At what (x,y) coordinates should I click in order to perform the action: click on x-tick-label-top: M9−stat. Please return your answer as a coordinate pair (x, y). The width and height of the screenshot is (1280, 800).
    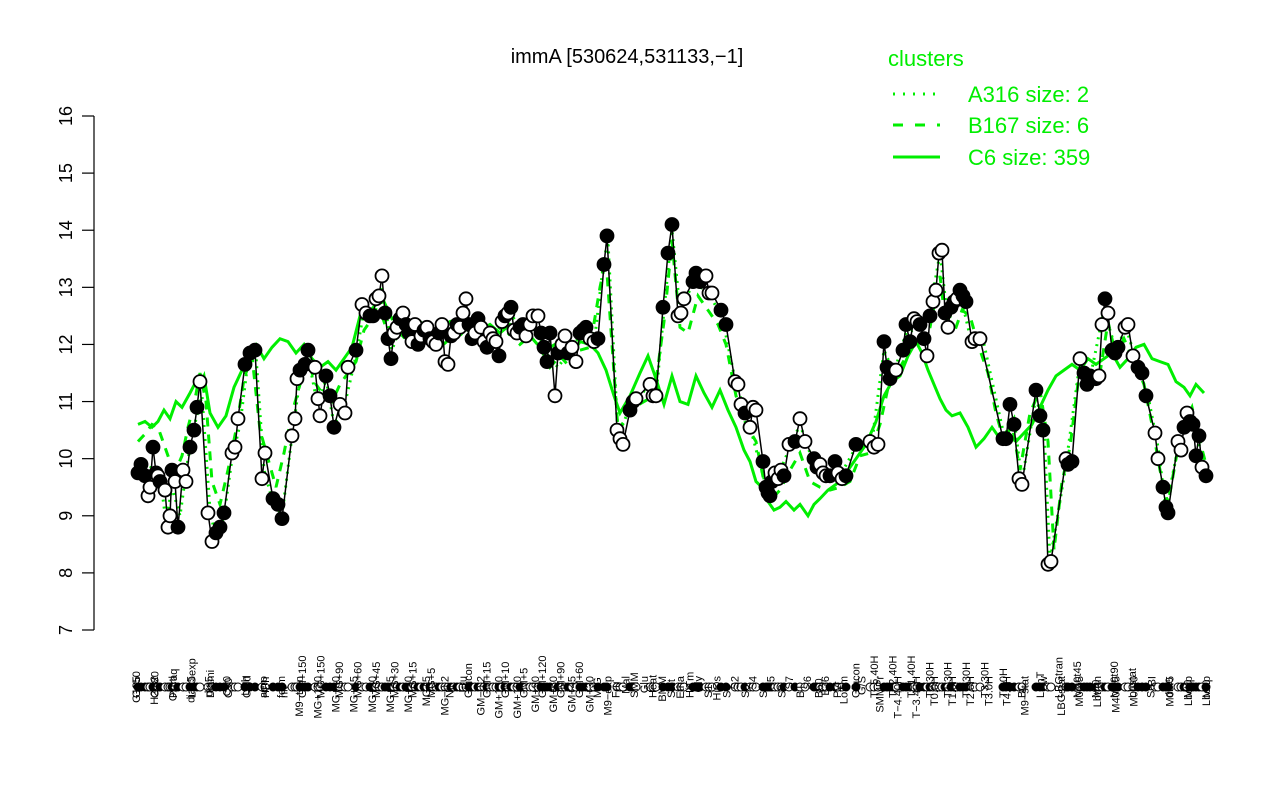
    Looking at the image, I should click on (1026, 695).